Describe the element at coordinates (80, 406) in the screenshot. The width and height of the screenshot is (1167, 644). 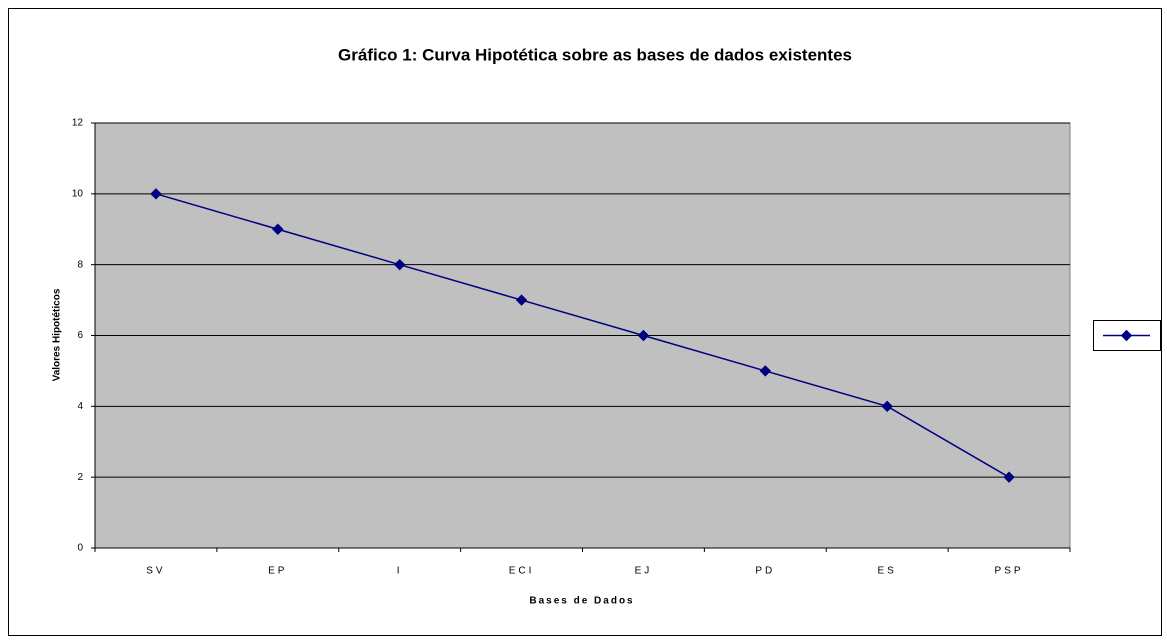
I see `y-tick-label: 4` at that location.